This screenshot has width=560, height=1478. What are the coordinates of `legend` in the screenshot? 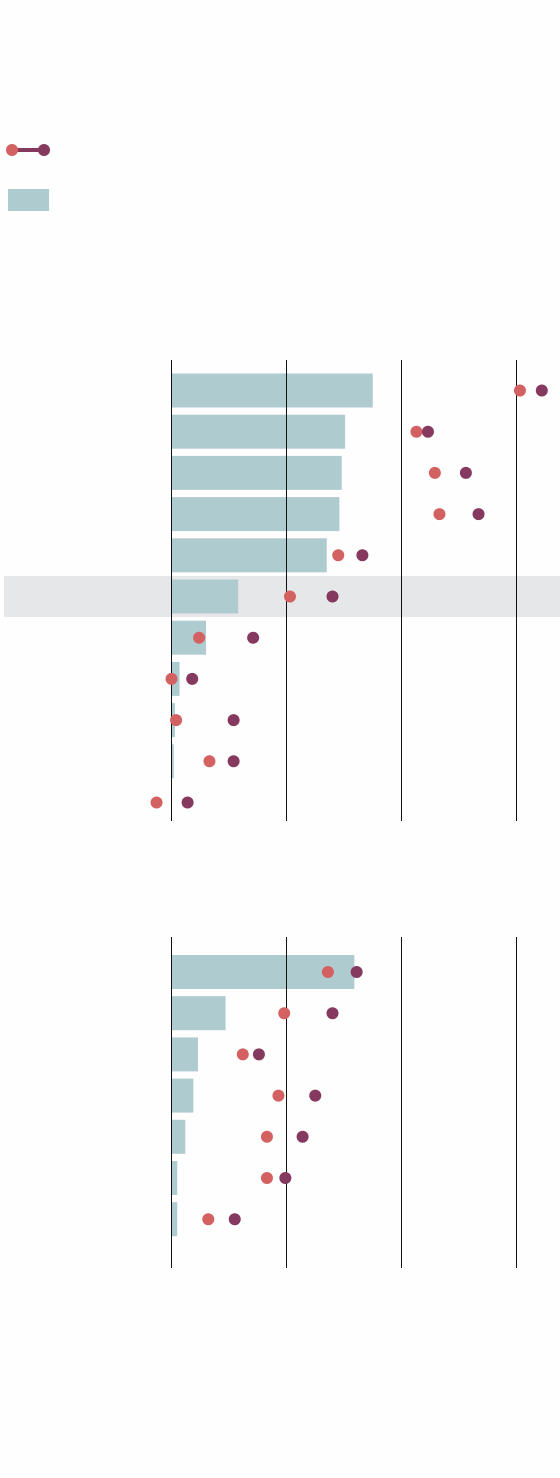 It's located at (28, 177).